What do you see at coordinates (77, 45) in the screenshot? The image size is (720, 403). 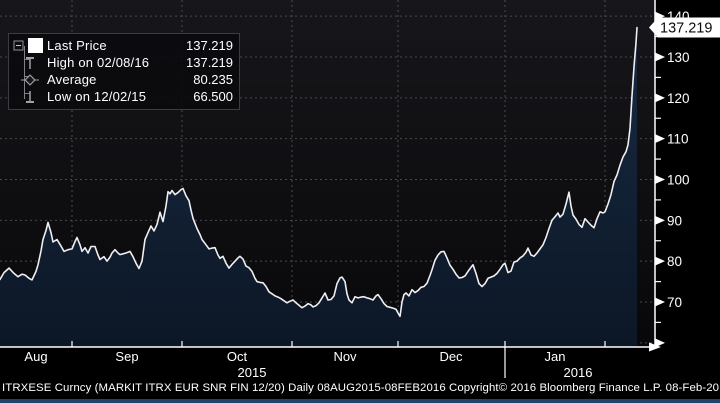 I see `legend-label: Last Price` at bounding box center [77, 45].